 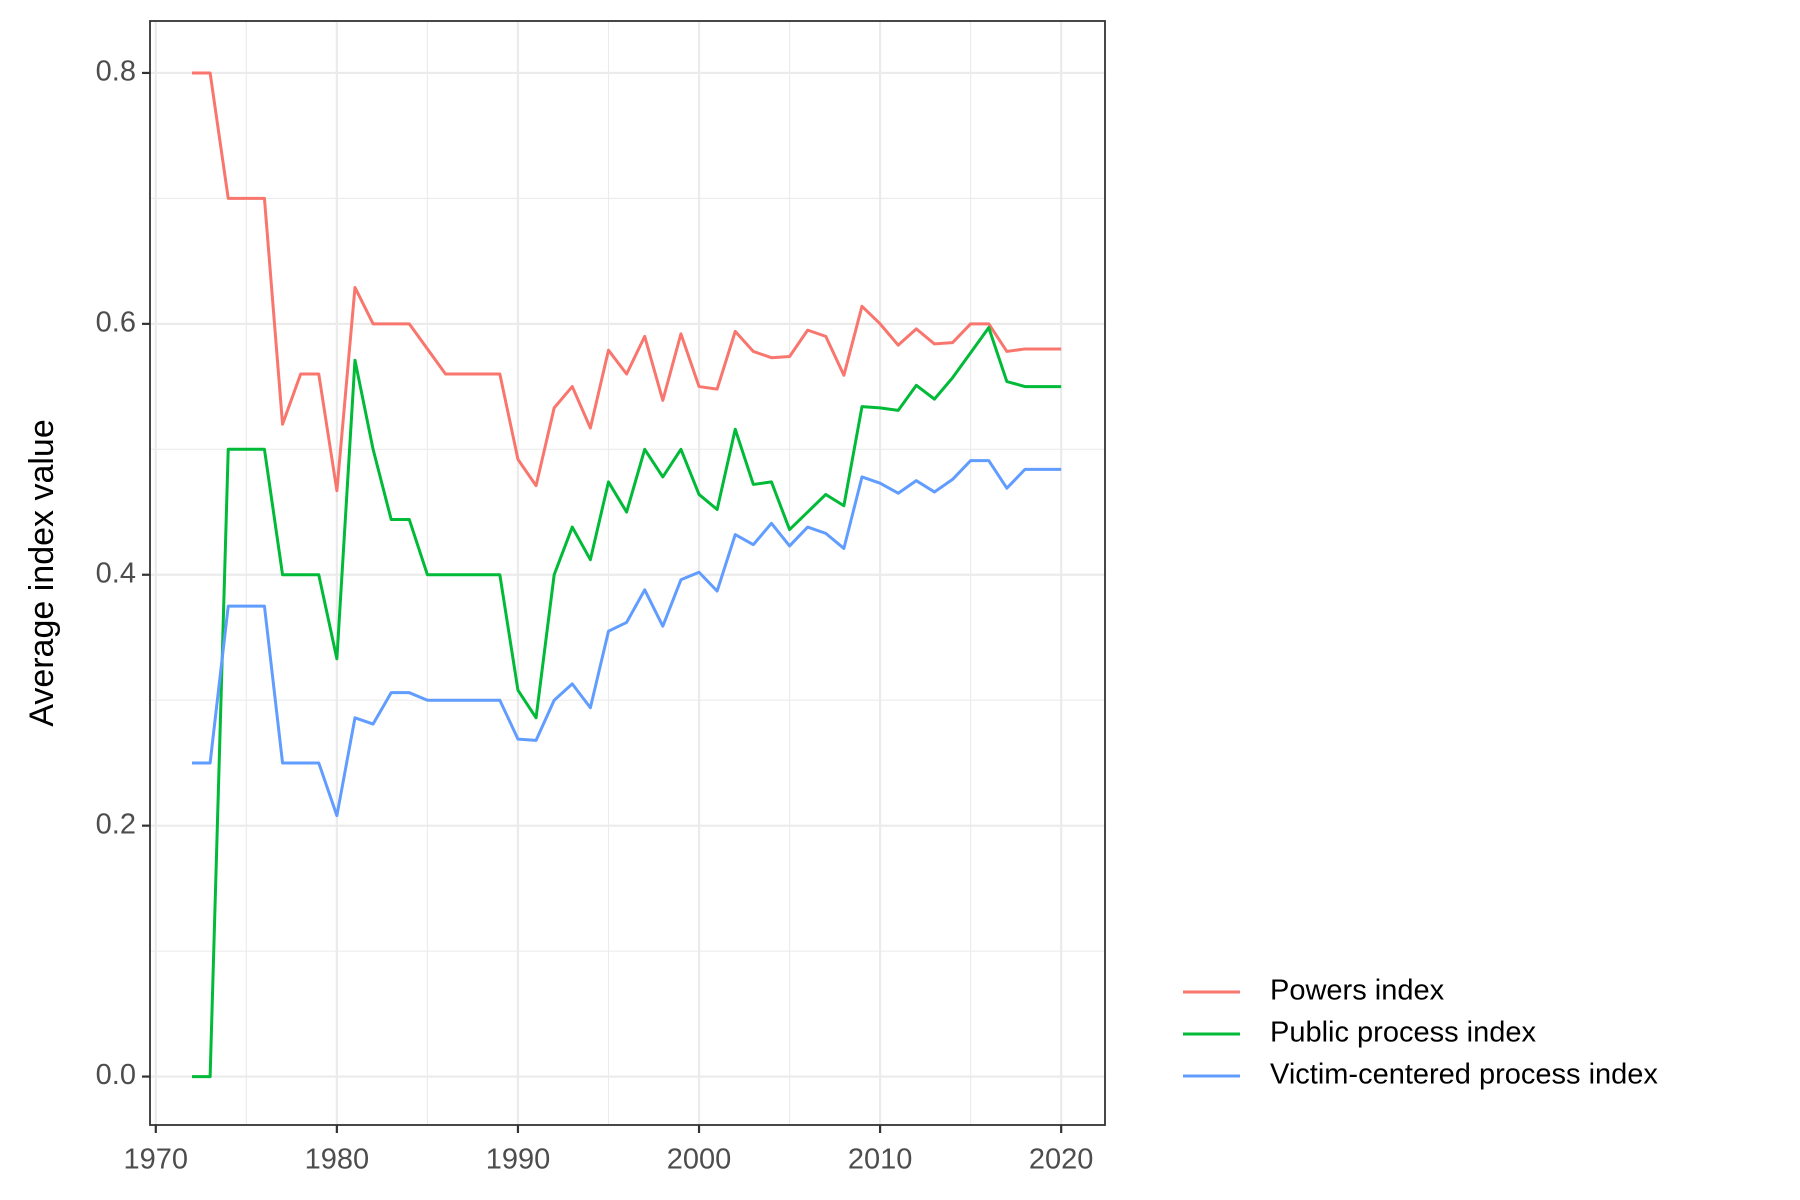 I want to click on y-tick-label: 0.0, so click(x=116, y=1075).